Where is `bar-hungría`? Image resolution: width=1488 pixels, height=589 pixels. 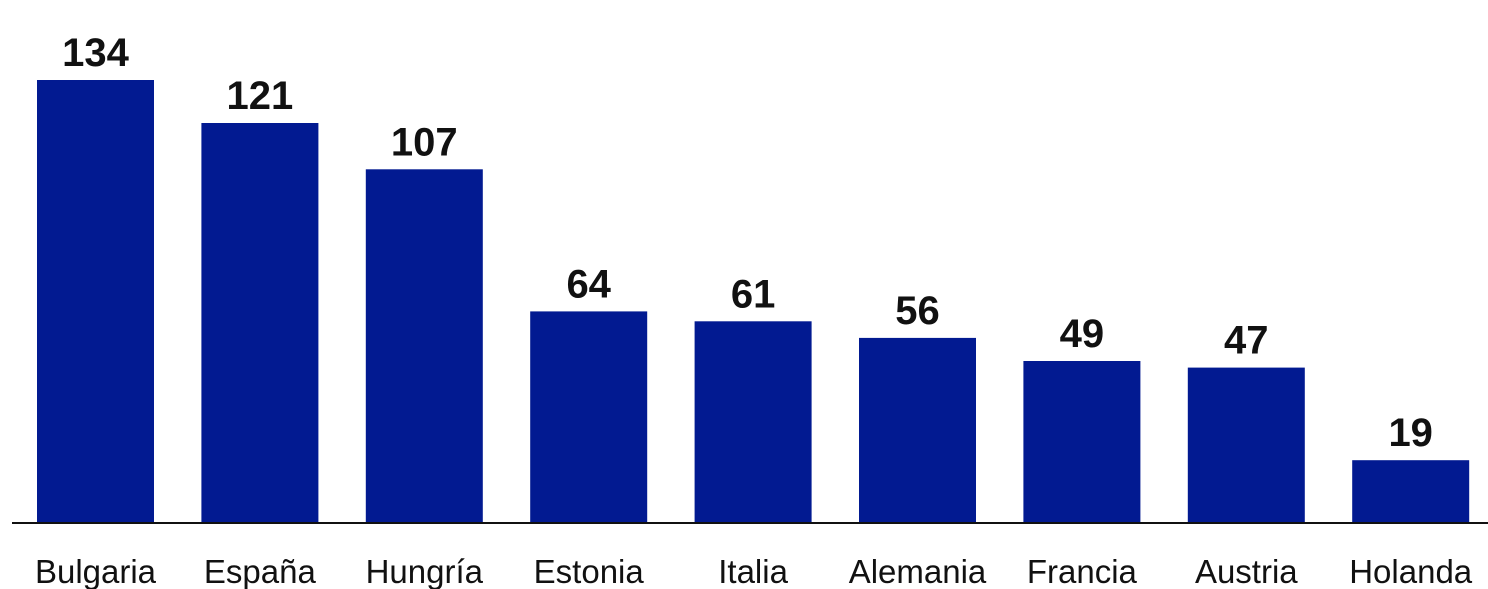
bar-hungría is located at coordinates (424, 346).